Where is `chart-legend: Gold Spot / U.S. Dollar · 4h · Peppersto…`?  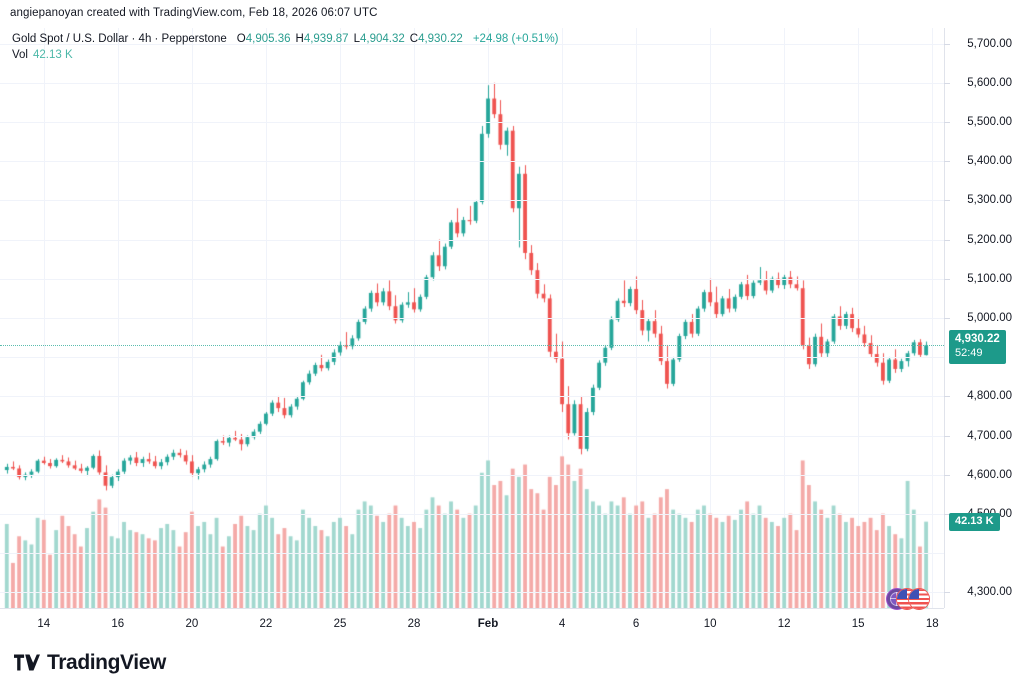 chart-legend: Gold Spot / U.S. Dollar · 4h · Peppersto… is located at coordinates (285, 47).